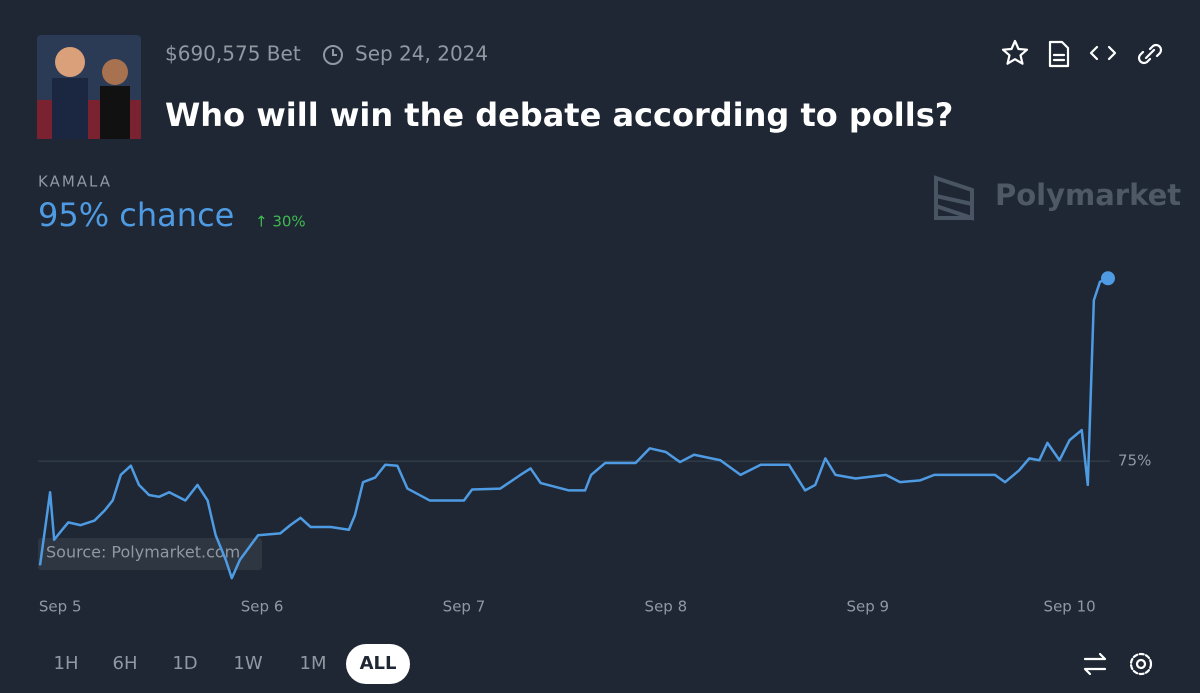  Describe the element at coordinates (1095, 664) in the screenshot. I see `swap-icon` at that location.